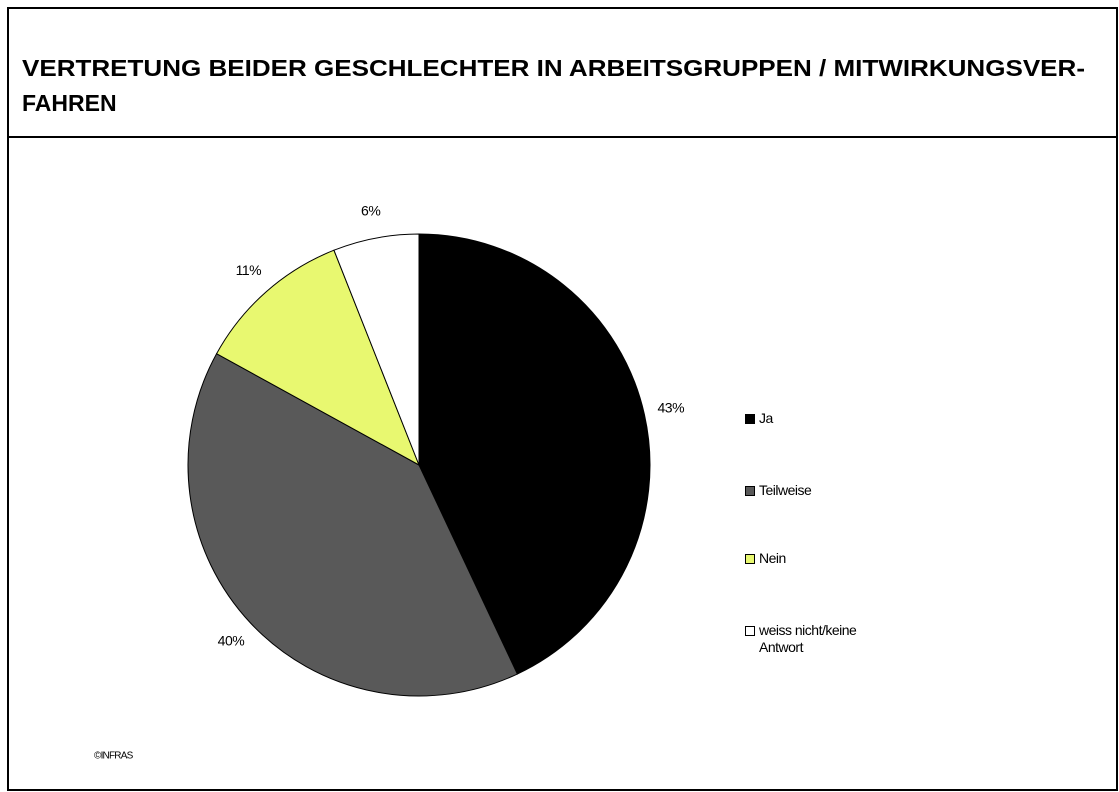 The width and height of the screenshot is (1119, 792). What do you see at coordinates (785, 490) in the screenshot?
I see `legend-label: Teilweise` at bounding box center [785, 490].